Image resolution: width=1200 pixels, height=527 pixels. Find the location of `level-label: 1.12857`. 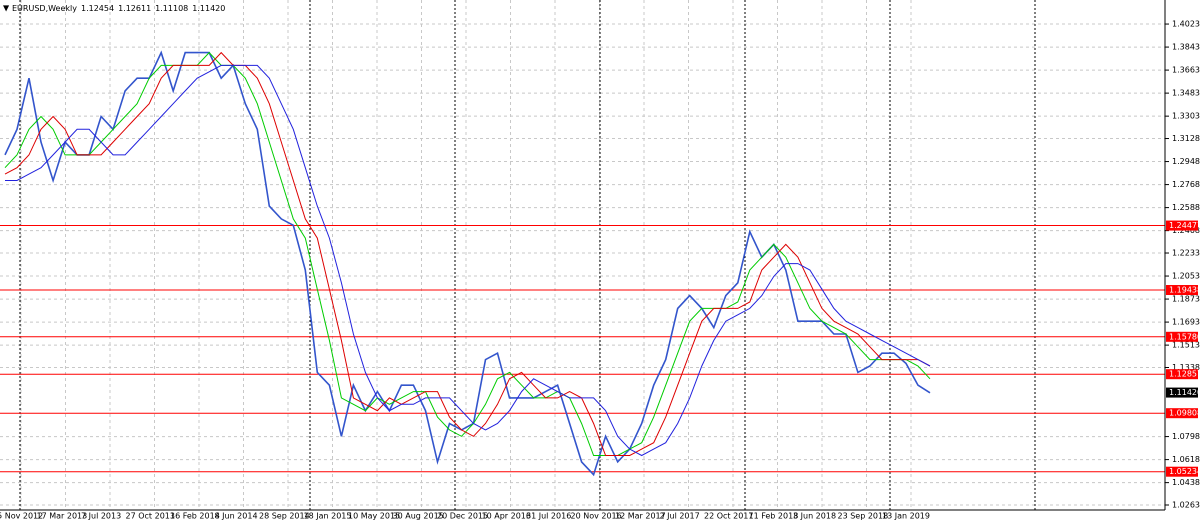

level-label: 1.12857 is located at coordinates (1184, 374).